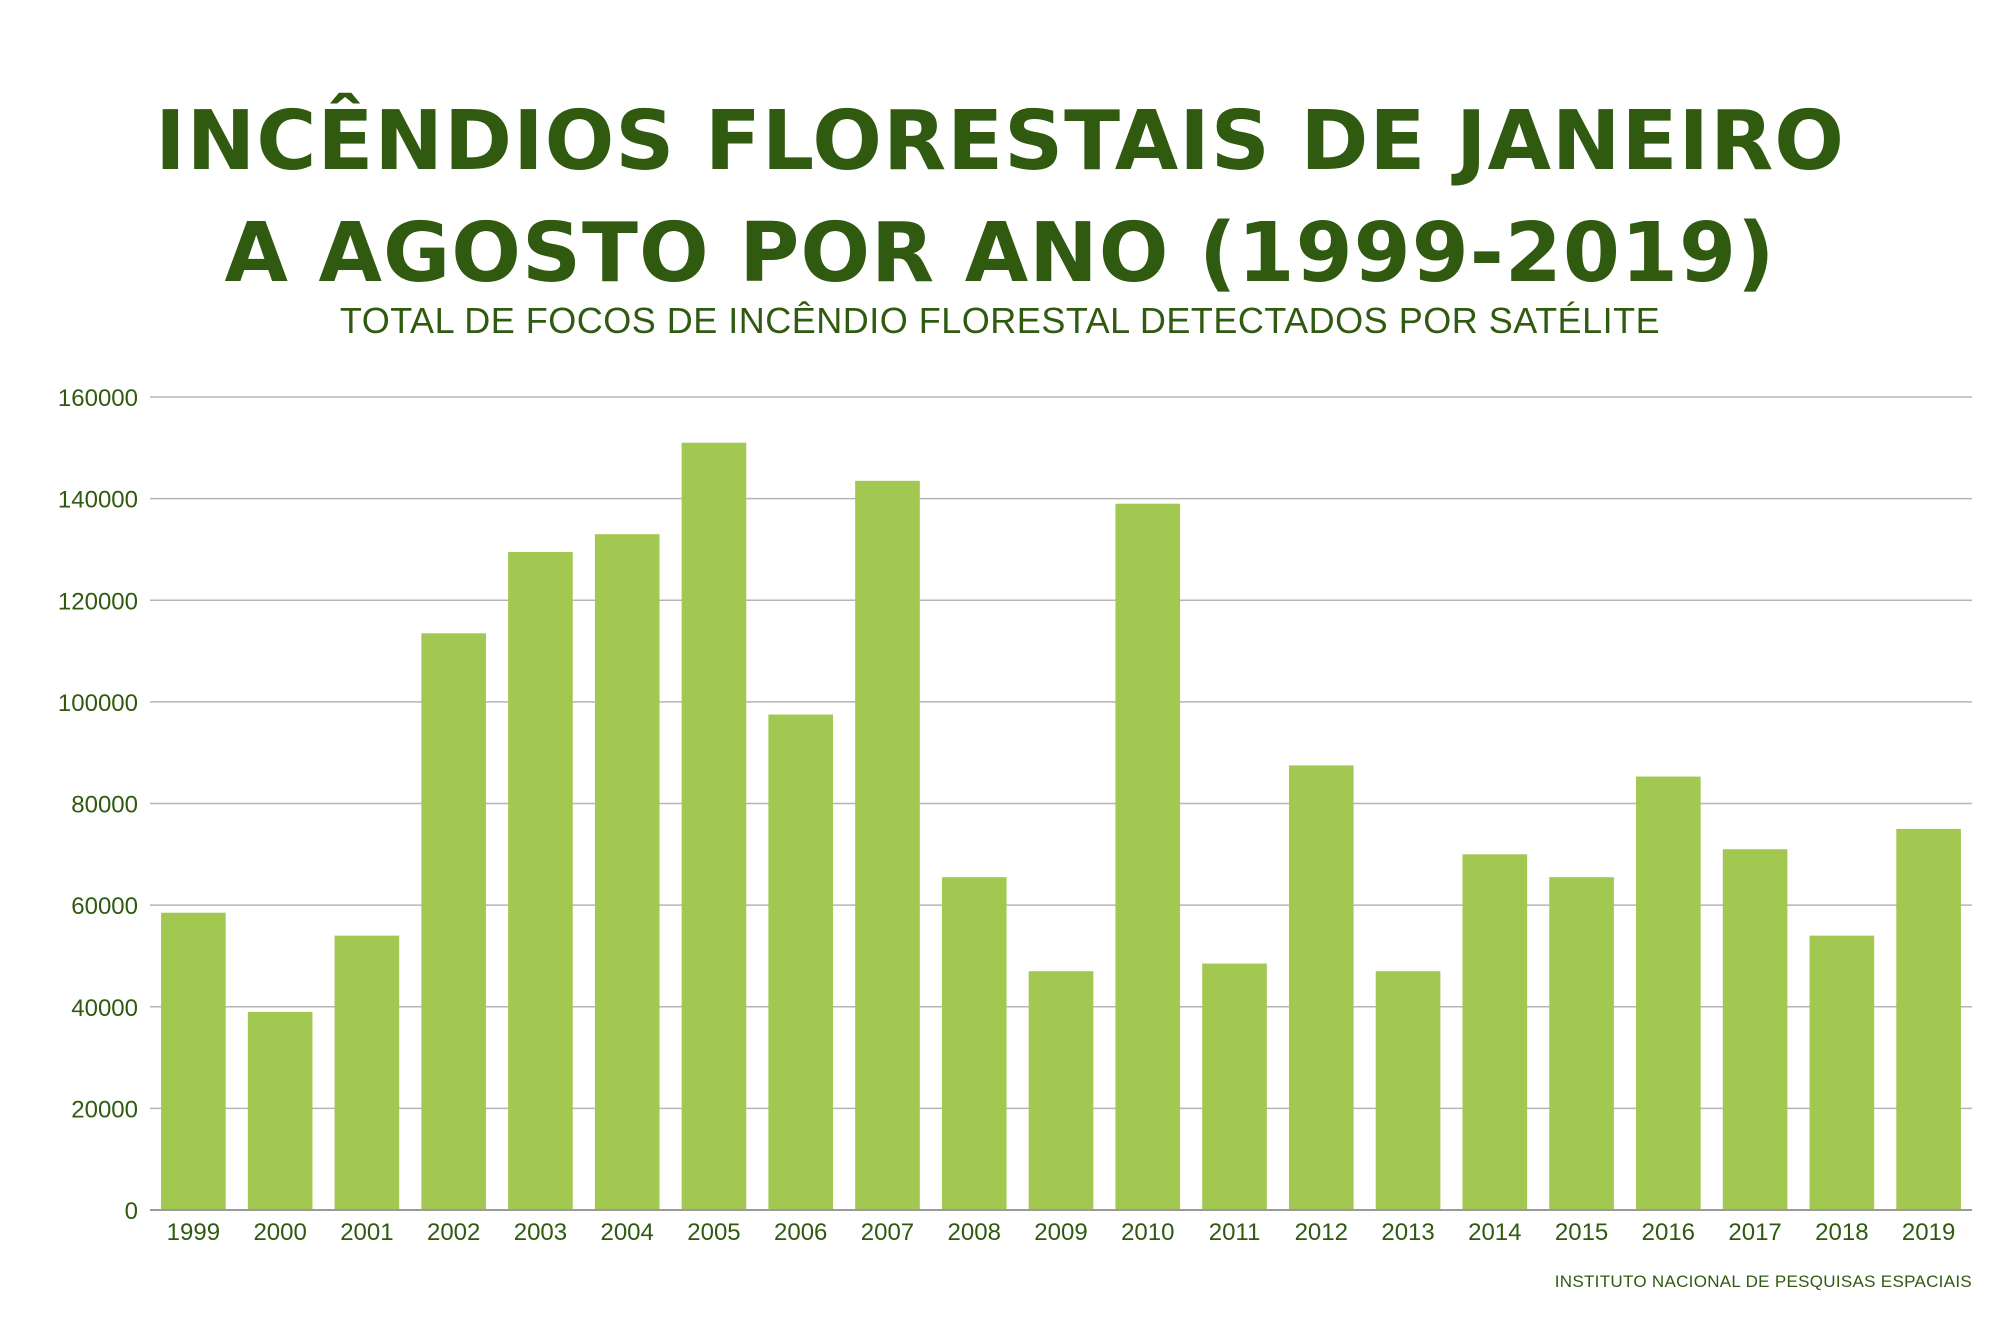  Describe the element at coordinates (367, 1072) in the screenshot. I see `bar-2001` at that location.